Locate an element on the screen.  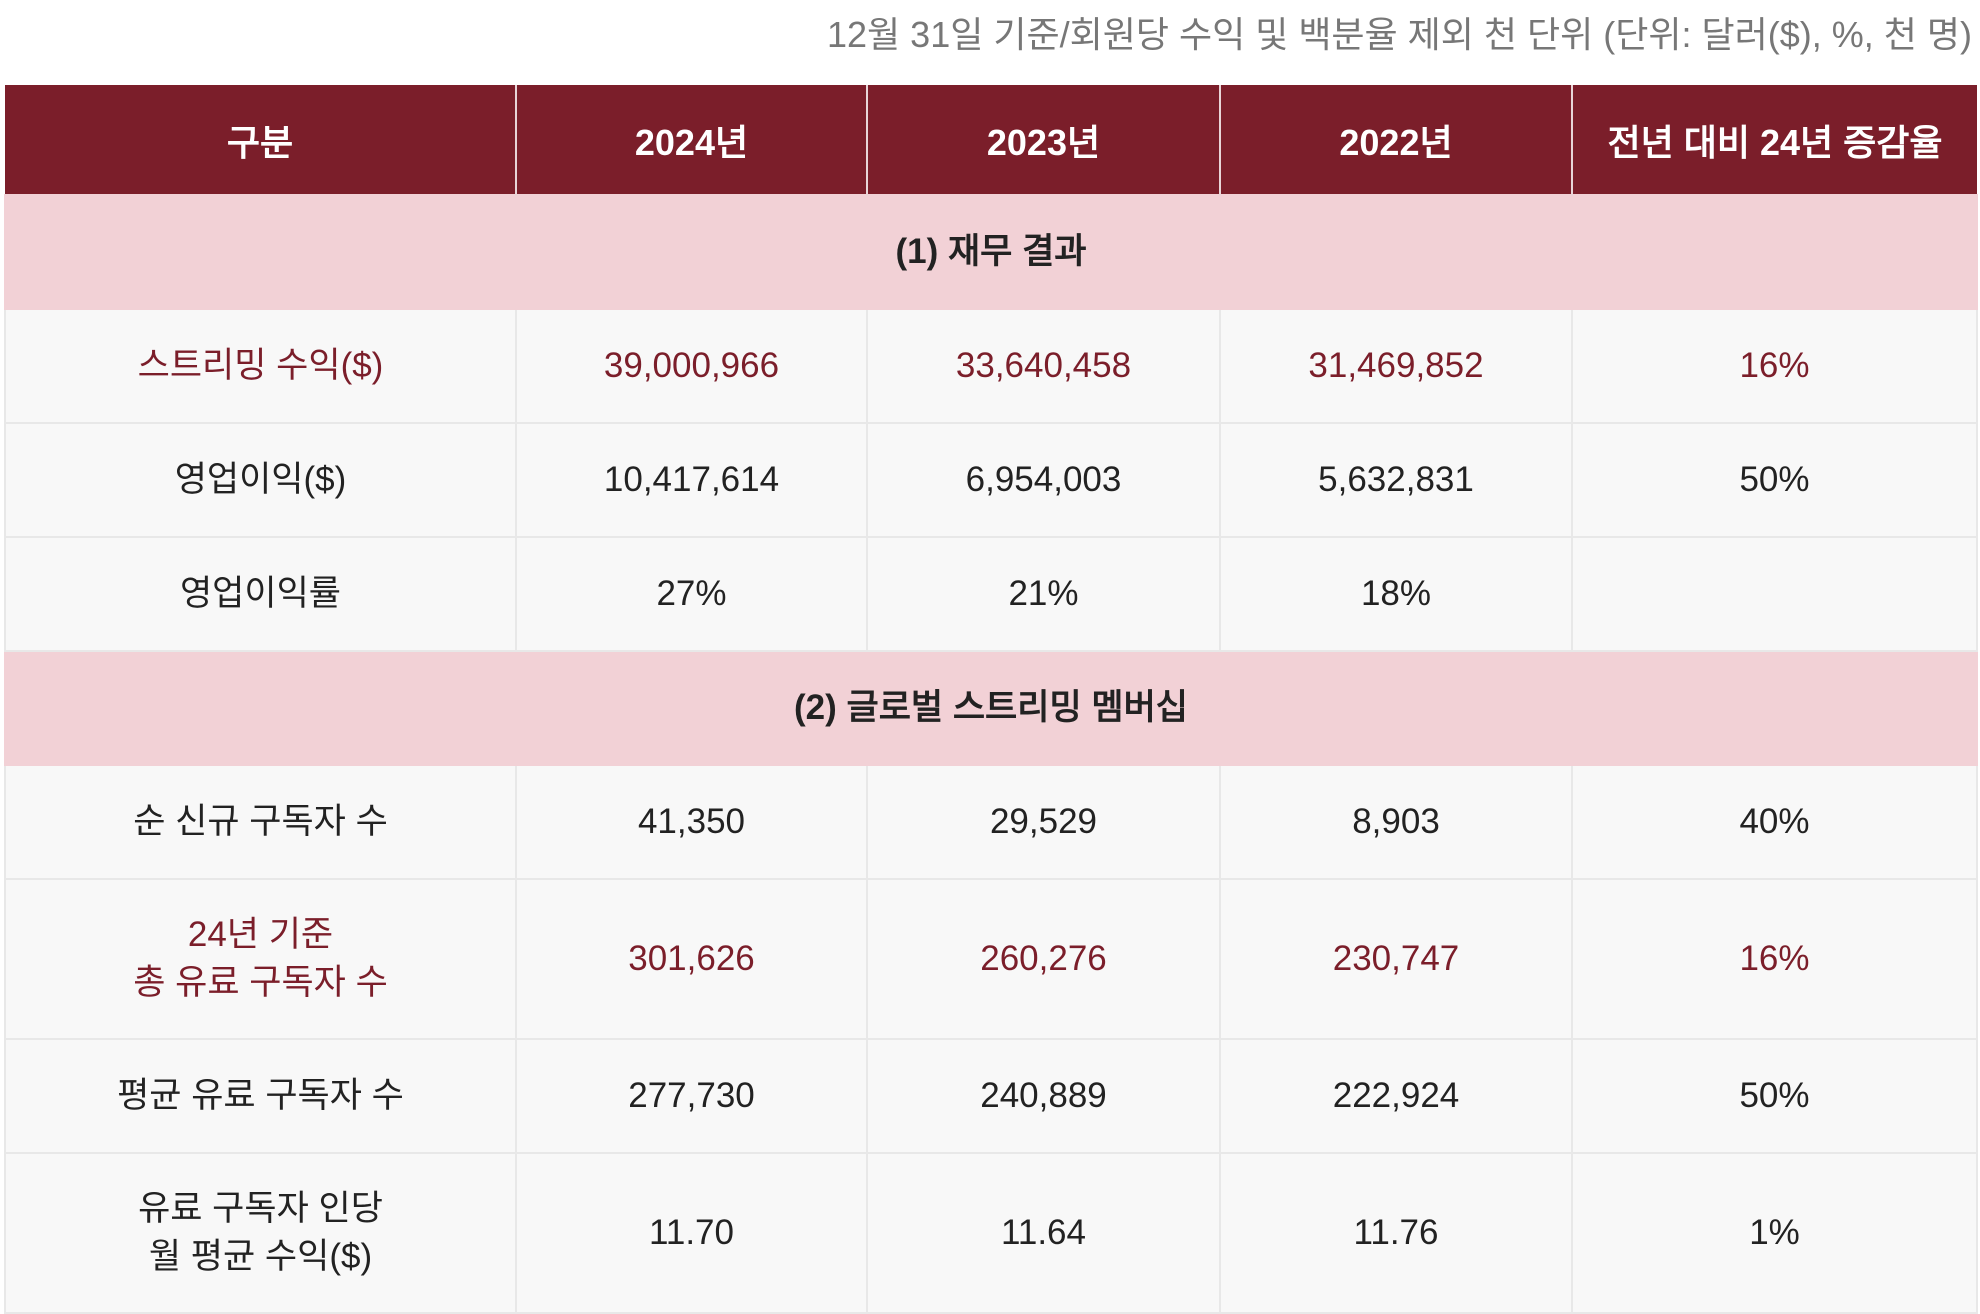
row-label: 유료 구독자 인당 월 평균 수익($) is located at coordinates (260, 1233).